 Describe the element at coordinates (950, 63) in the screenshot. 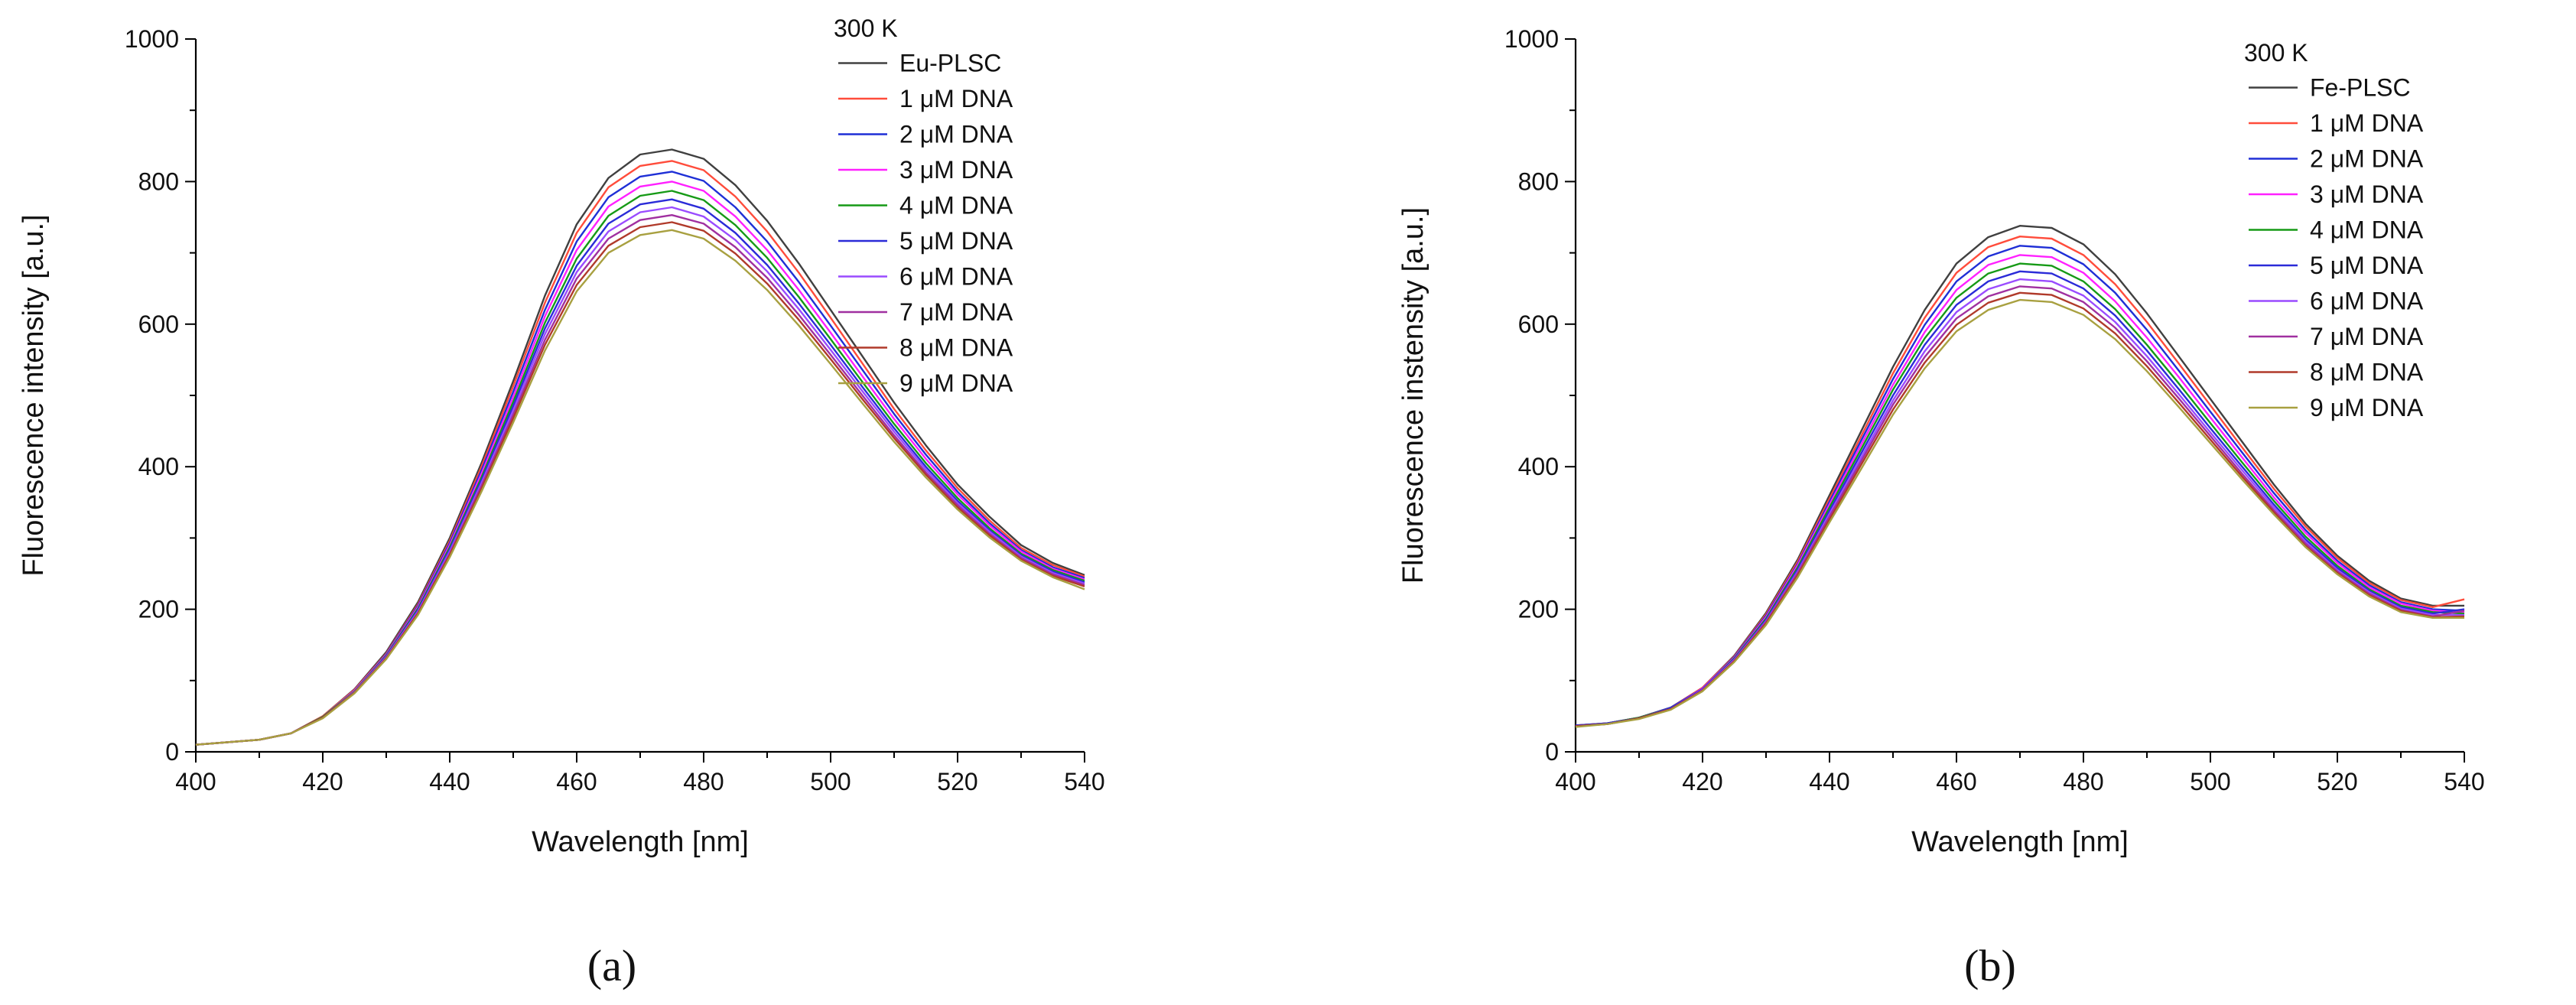

I see `legend-entry: Eu-PLSC` at that location.